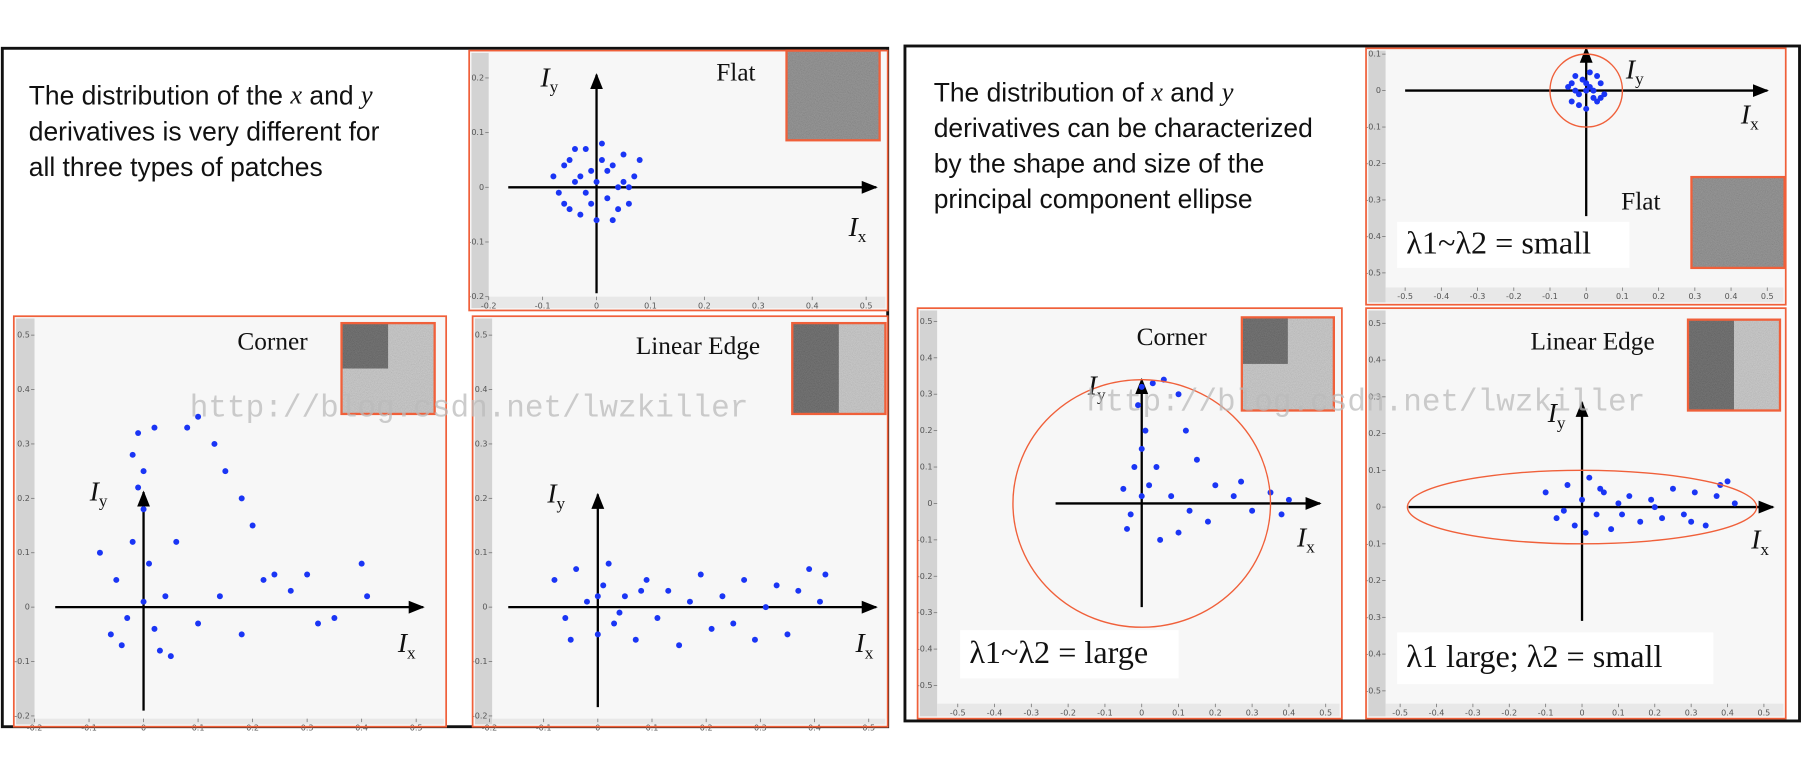 The height and width of the screenshot is (775, 1803). I want to click on text-run: and, so click(1192, 92).